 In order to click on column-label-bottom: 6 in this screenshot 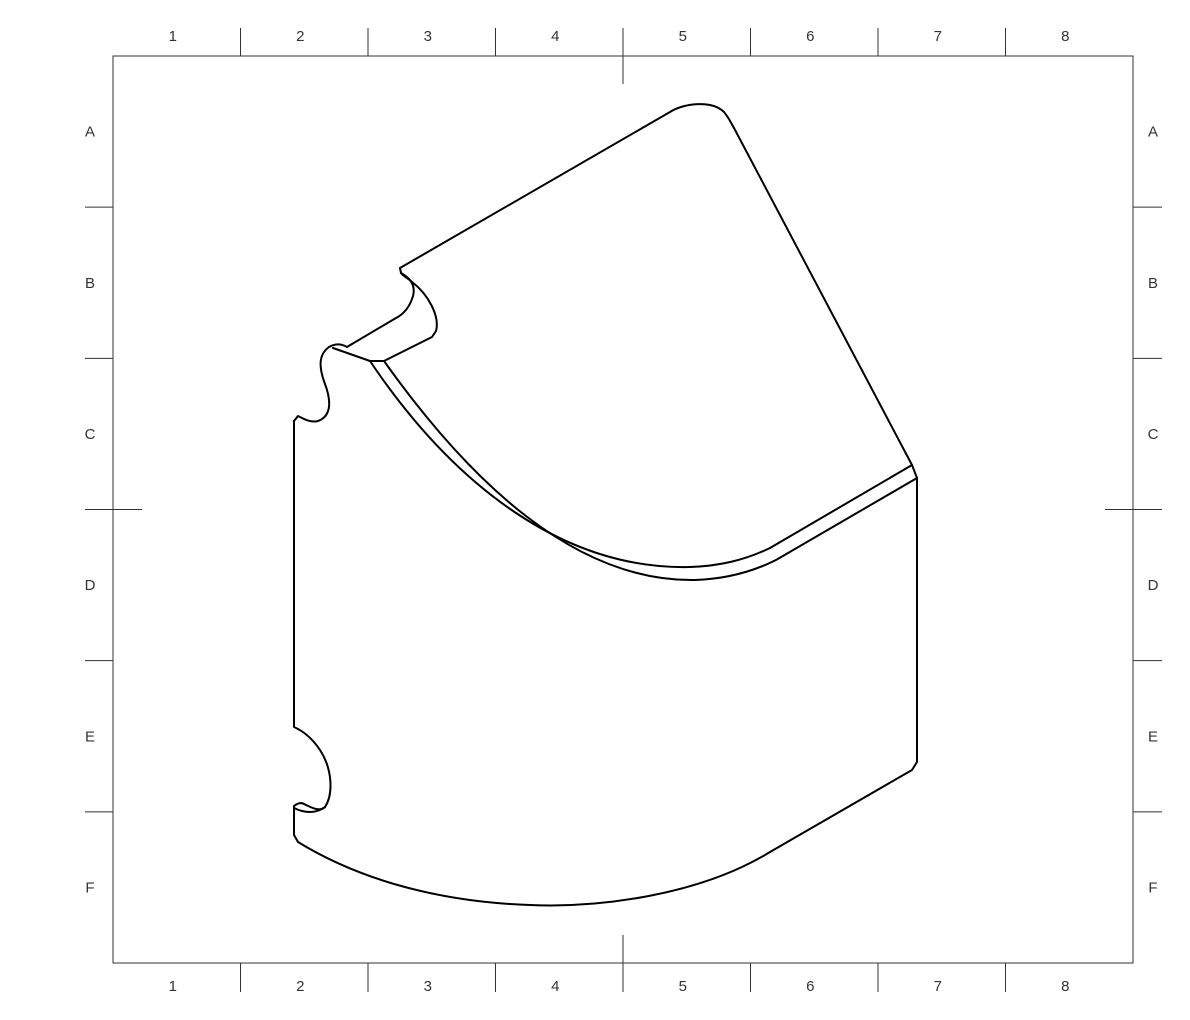, I will do `click(810, 986)`.